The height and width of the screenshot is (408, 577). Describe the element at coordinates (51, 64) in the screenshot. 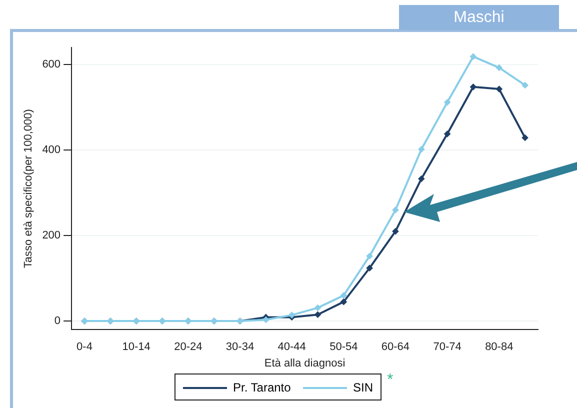

I see `y-tick-label: 600` at that location.